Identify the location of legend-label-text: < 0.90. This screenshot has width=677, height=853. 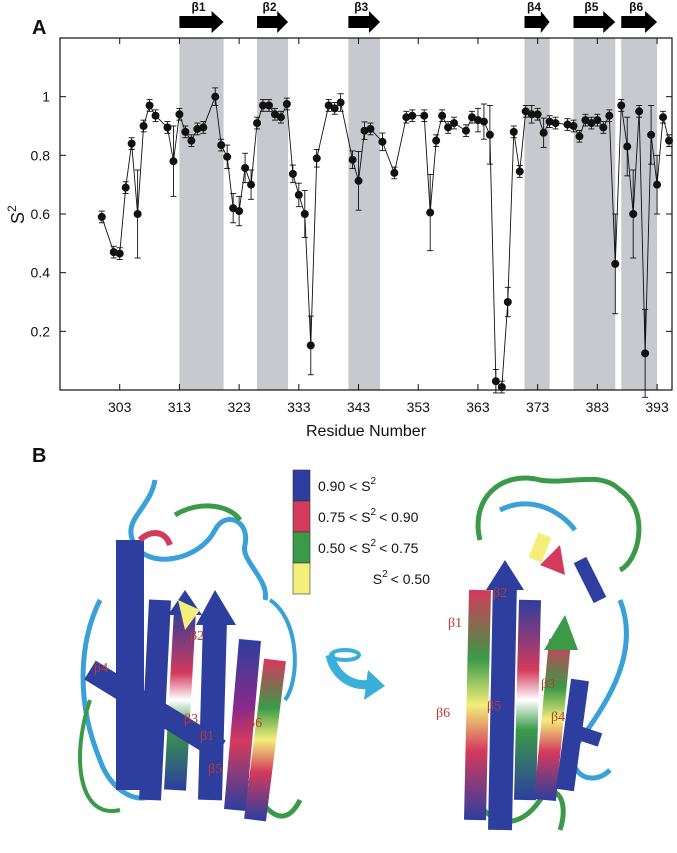
(399, 517).